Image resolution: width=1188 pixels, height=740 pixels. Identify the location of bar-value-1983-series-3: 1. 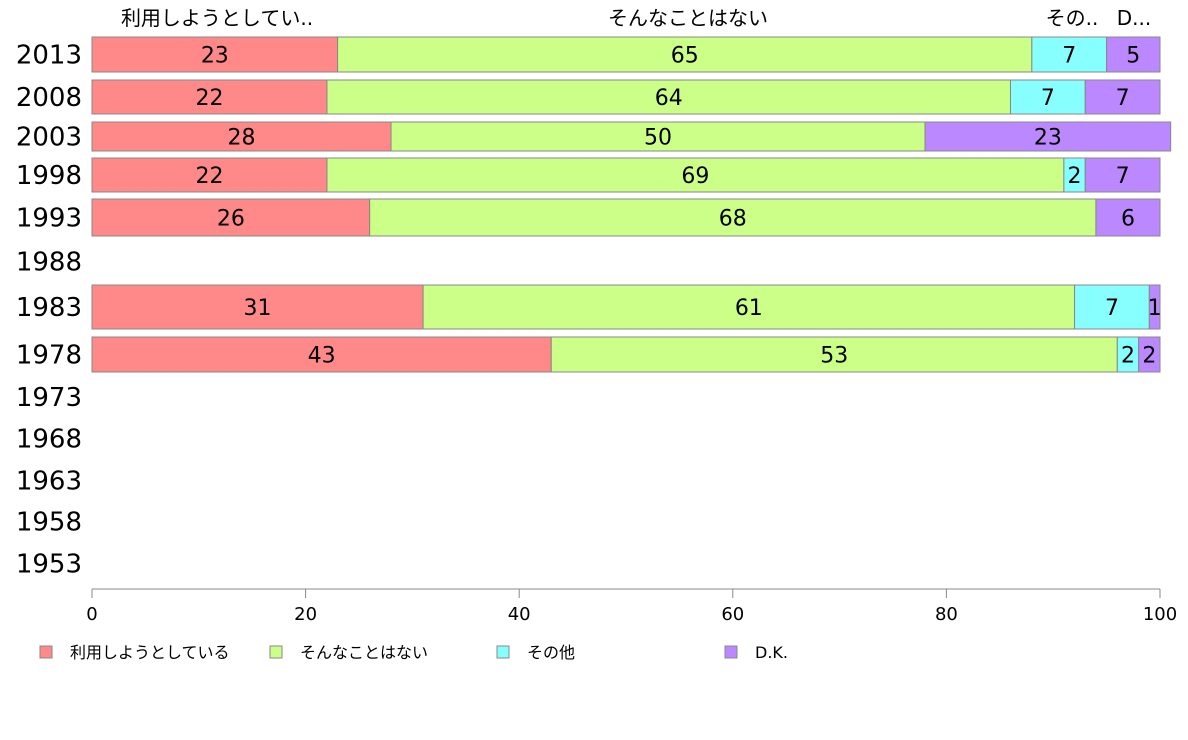
(1155, 308).